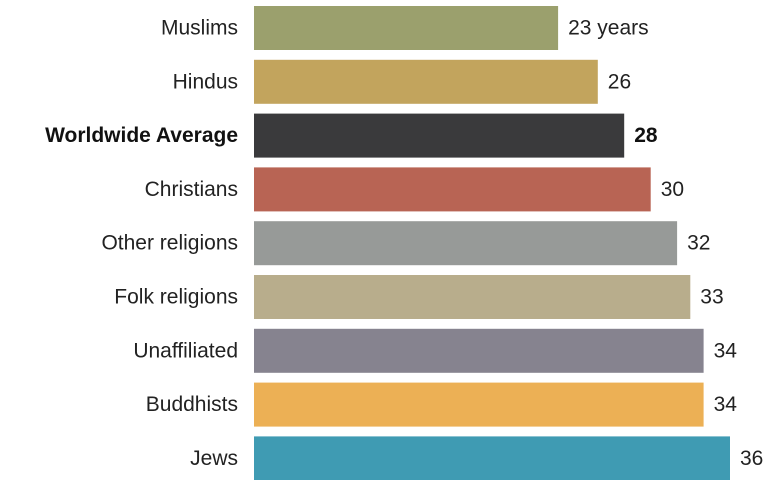  What do you see at coordinates (672, 189) in the screenshot?
I see `value-label-christians: 30` at bounding box center [672, 189].